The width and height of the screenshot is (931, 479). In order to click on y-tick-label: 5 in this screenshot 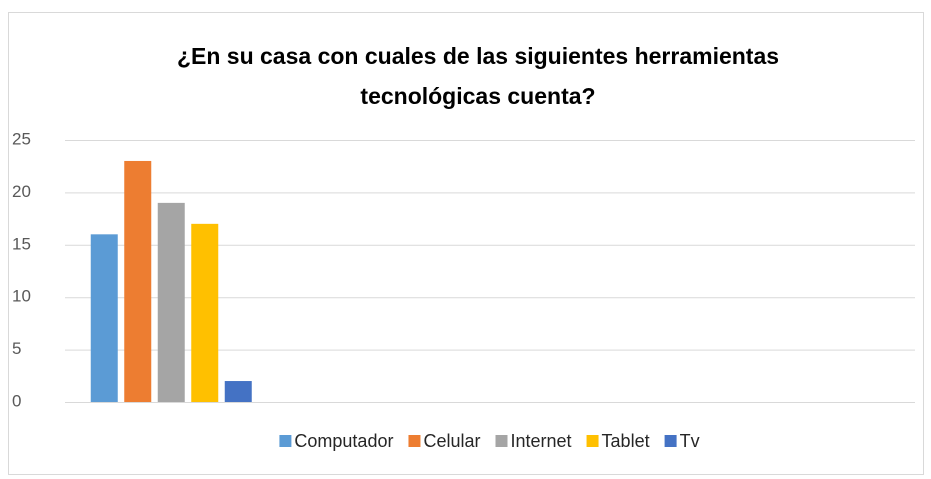, I will do `click(16, 348)`.